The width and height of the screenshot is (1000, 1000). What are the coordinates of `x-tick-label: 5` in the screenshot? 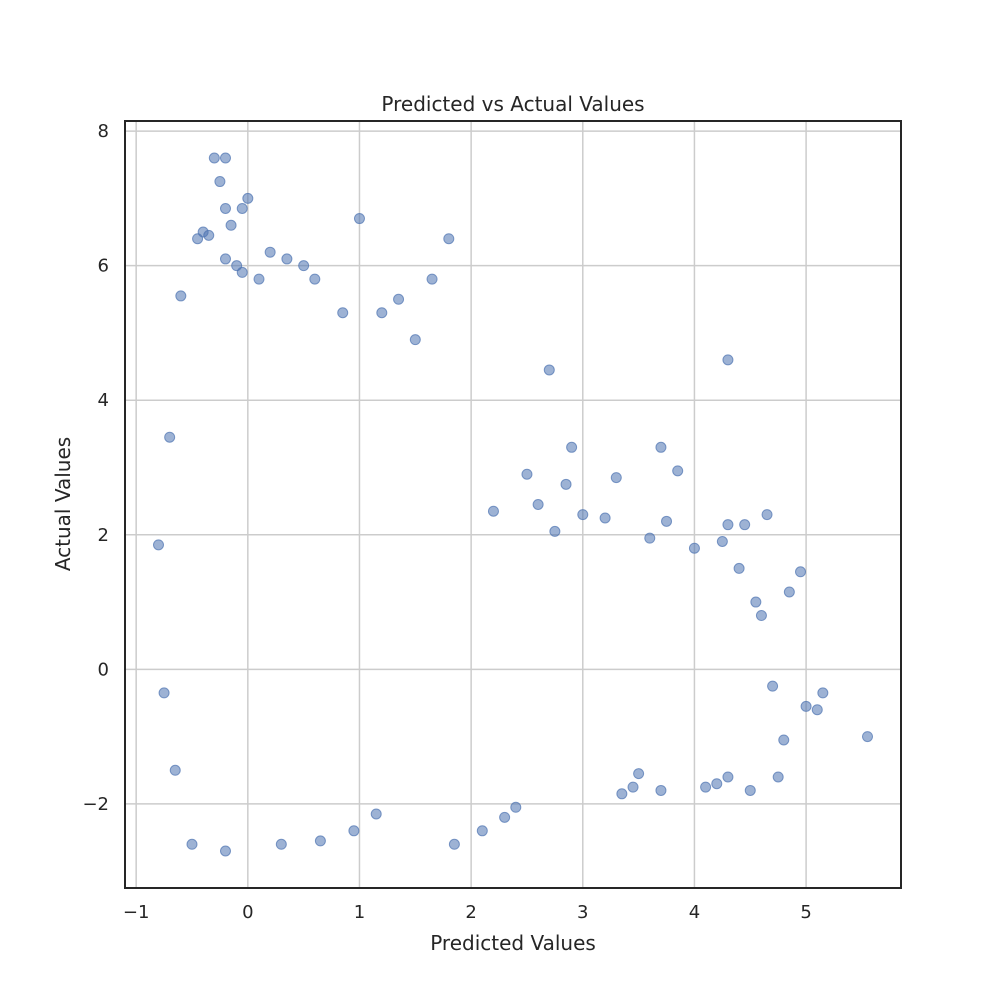 It's located at (805, 912).